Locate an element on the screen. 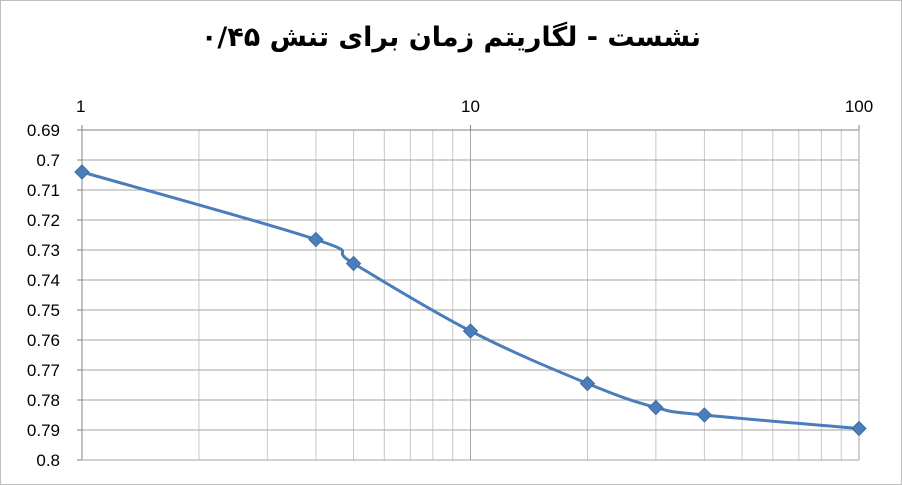 The width and height of the screenshot is (902, 485). y-tick-label: 0.73 is located at coordinates (43, 250).